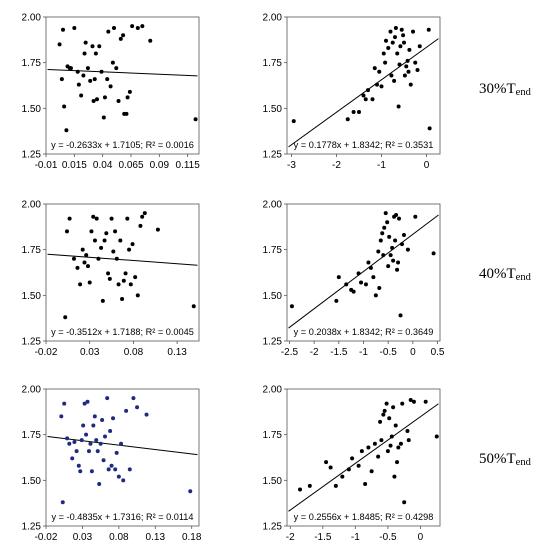 This screenshot has width=546, height=550. Describe the element at coordinates (273, 63) in the screenshot. I see `y-tick-label: 1.75` at that location.